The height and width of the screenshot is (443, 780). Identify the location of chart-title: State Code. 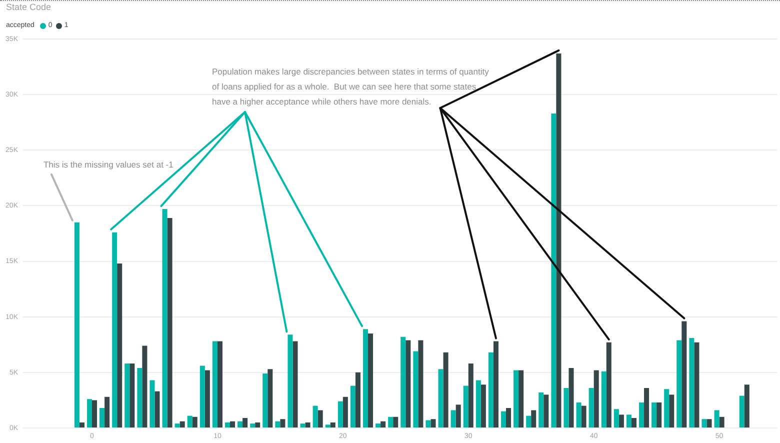
(29, 7).